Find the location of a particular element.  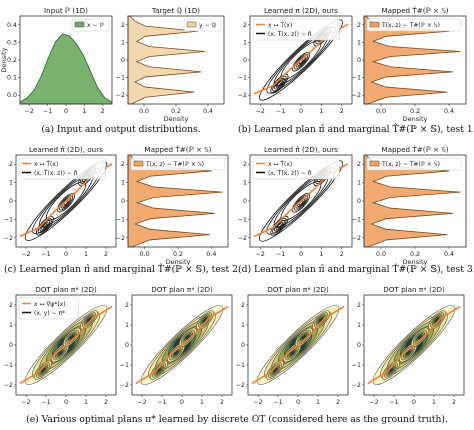

c-marginal-ytick-label: 2 is located at coordinates (123, 164).